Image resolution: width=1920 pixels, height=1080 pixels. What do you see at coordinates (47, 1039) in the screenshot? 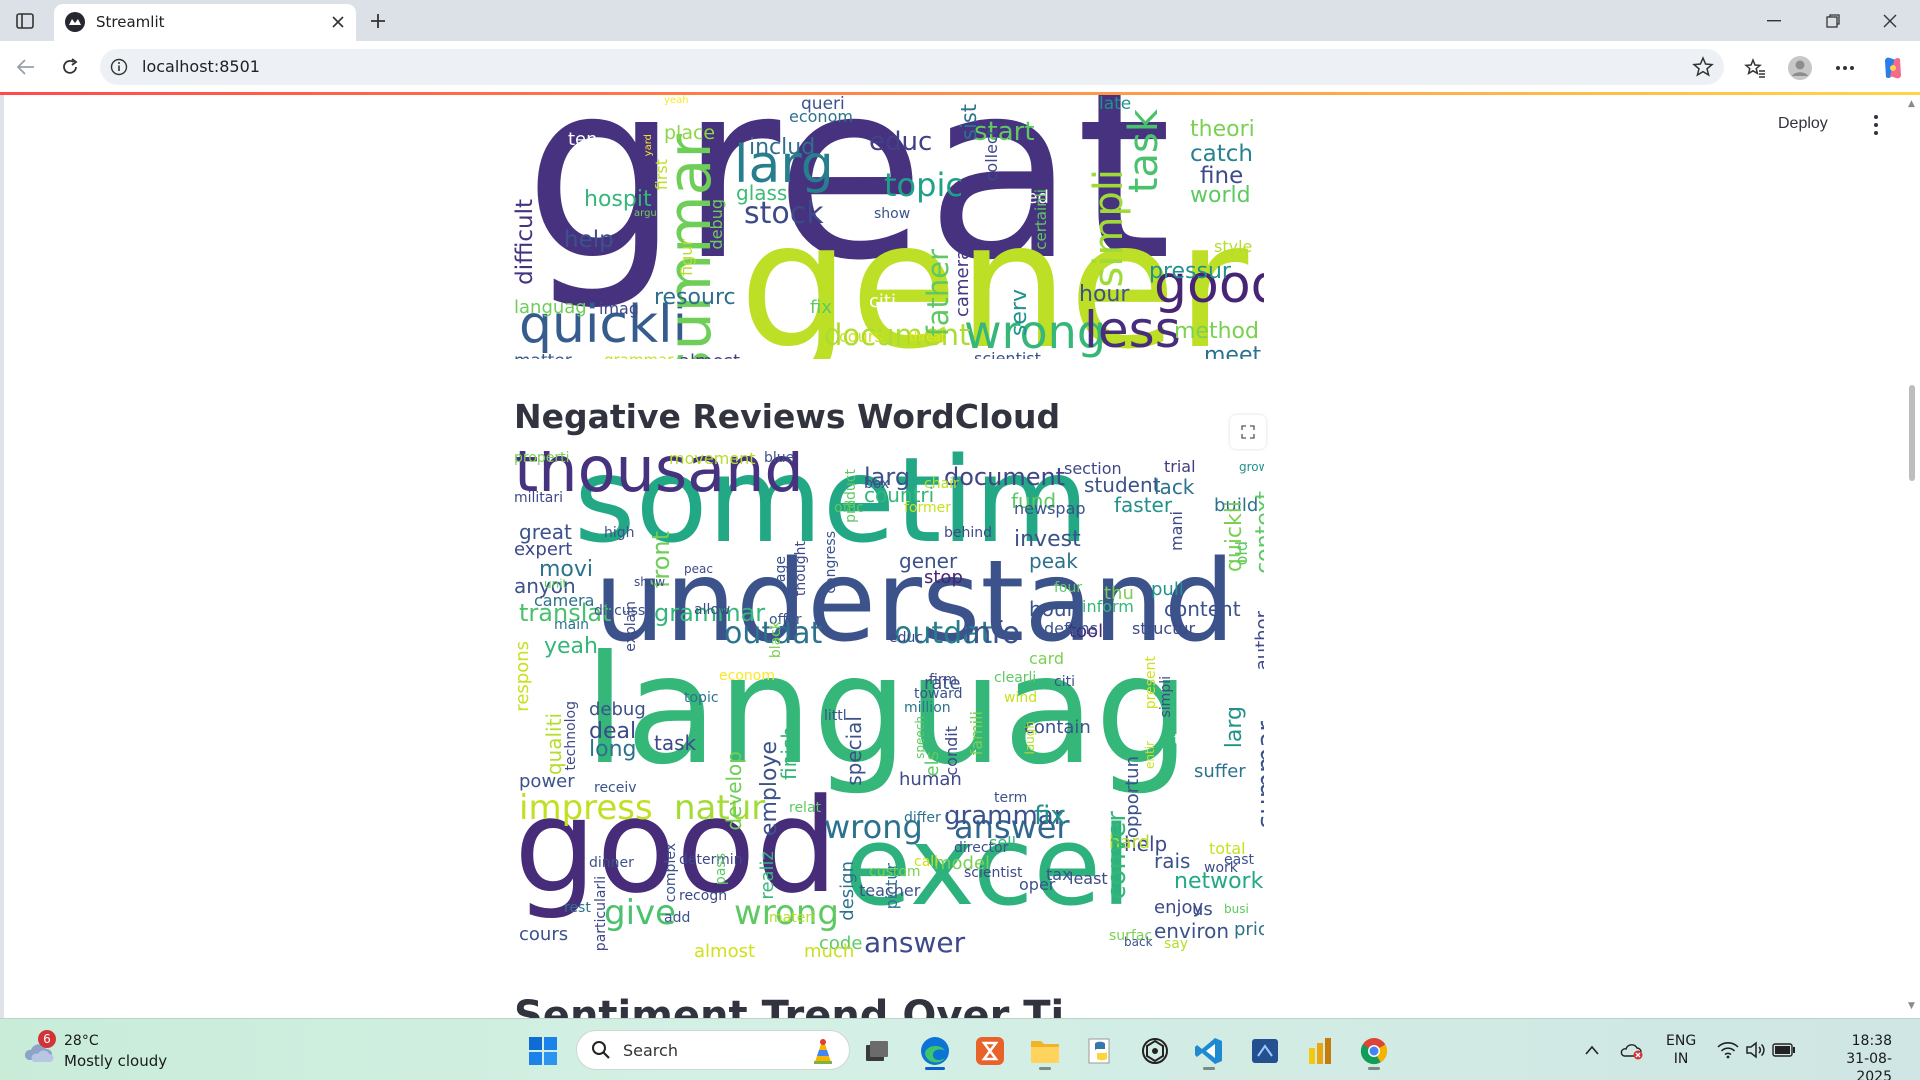
I see `weather-alert-badge: 6` at bounding box center [47, 1039].